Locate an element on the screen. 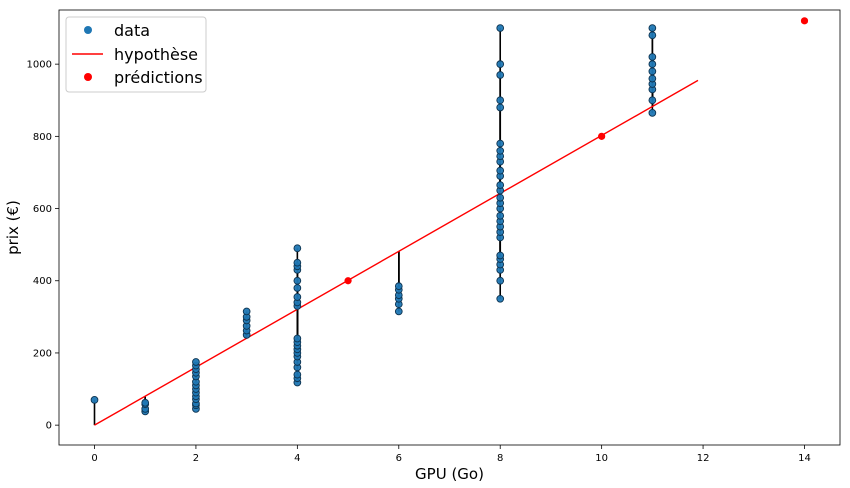  legend-label-data: data is located at coordinates (132, 30).